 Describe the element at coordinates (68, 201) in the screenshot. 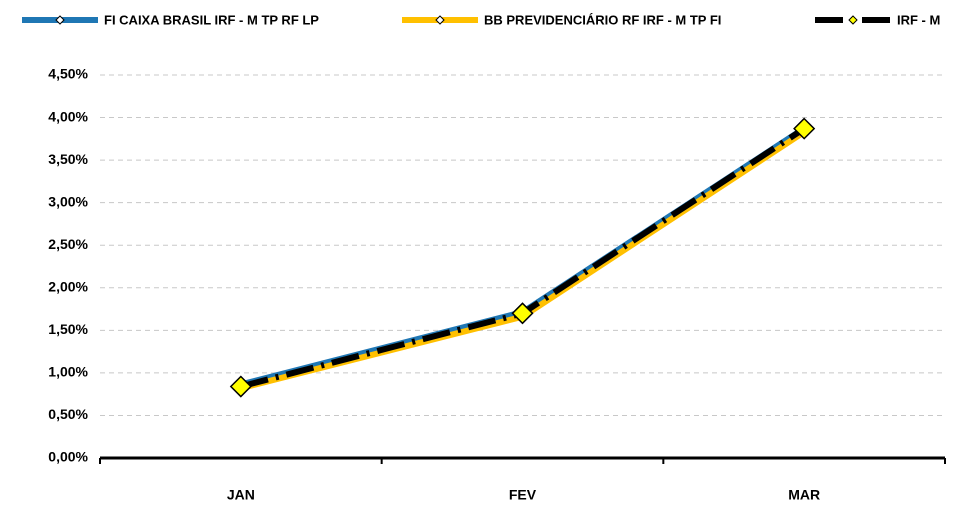

I see `y-tick-label: 3,00%` at that location.